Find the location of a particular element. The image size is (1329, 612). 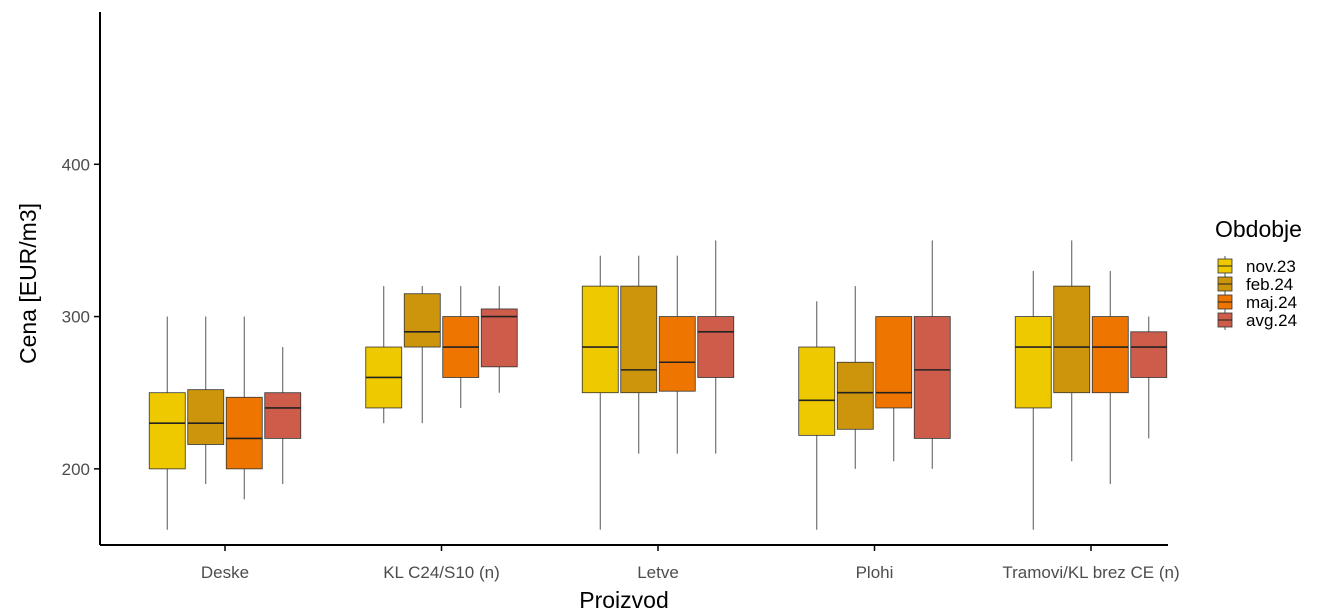

x-tick-label: Deske is located at coordinates (225, 572).